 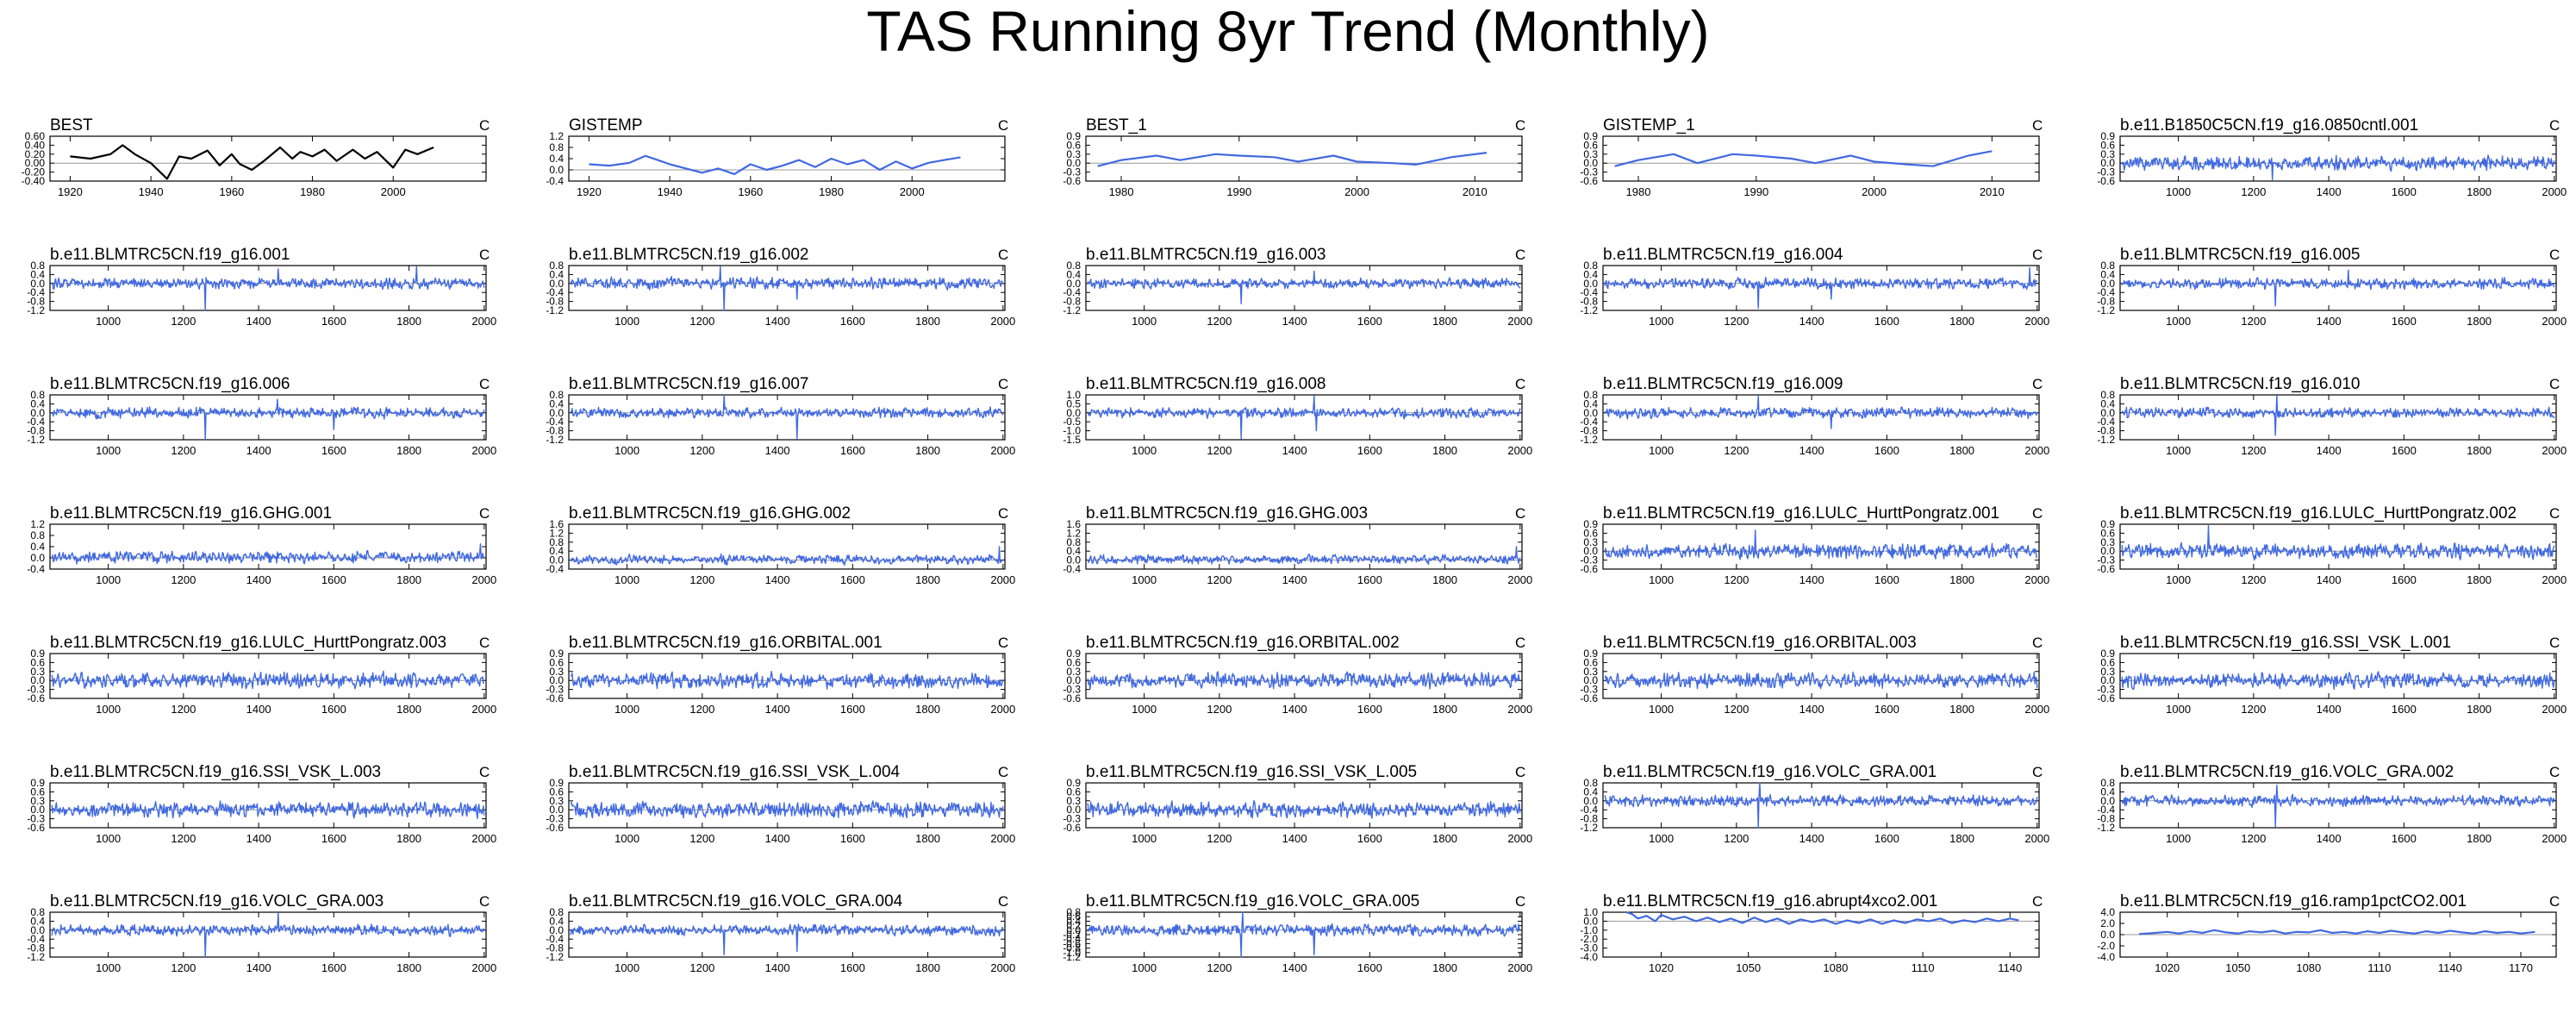 I want to click on panel-title: b.e11.BLMTRC5CN.f19_g16.ORBITAL.002, so click(x=1243, y=643).